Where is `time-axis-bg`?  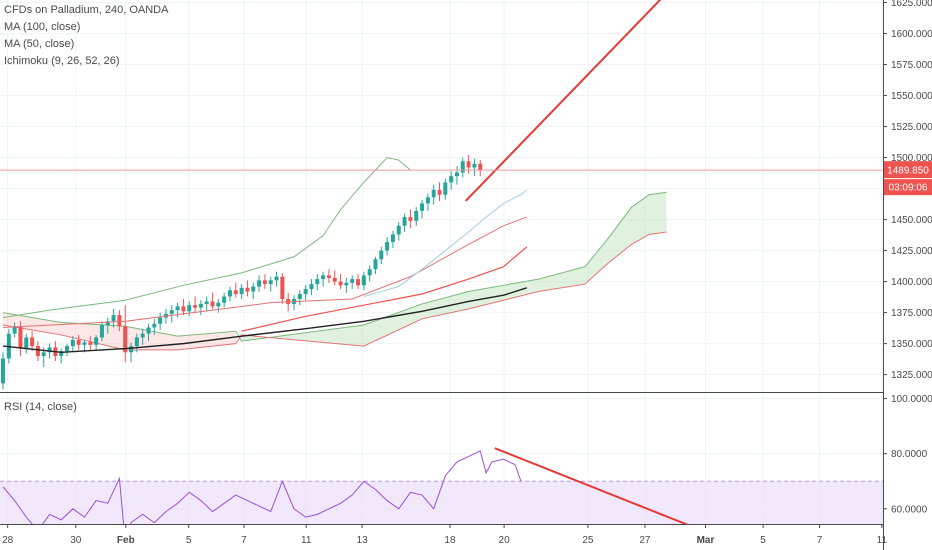
time-axis-bg is located at coordinates (441, 537).